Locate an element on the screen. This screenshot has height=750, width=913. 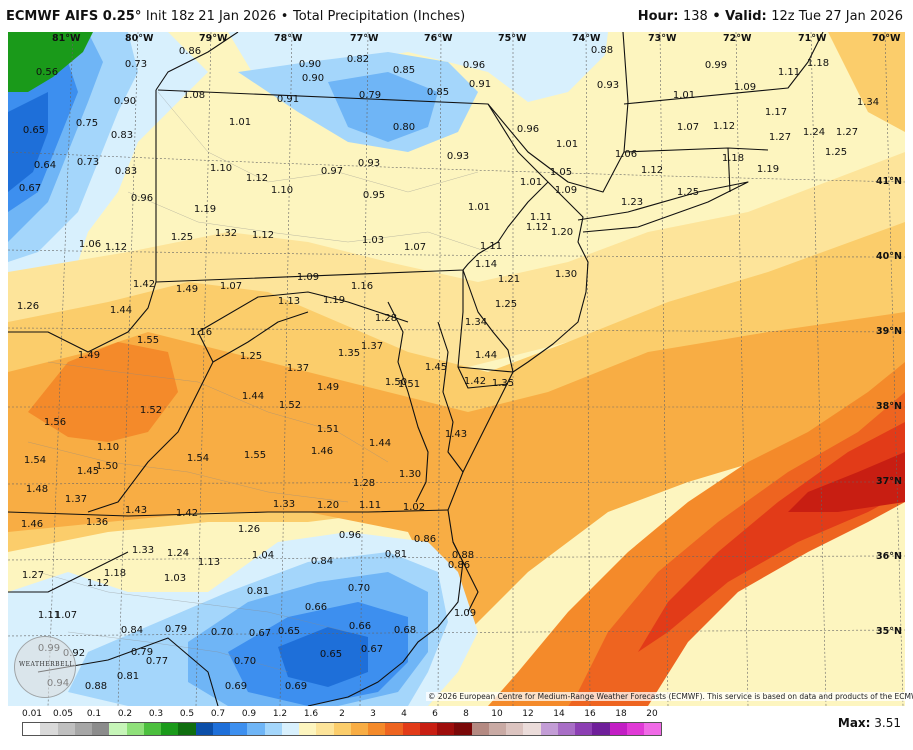
lon-label-72w: 72°W is located at coordinates (737, 38).